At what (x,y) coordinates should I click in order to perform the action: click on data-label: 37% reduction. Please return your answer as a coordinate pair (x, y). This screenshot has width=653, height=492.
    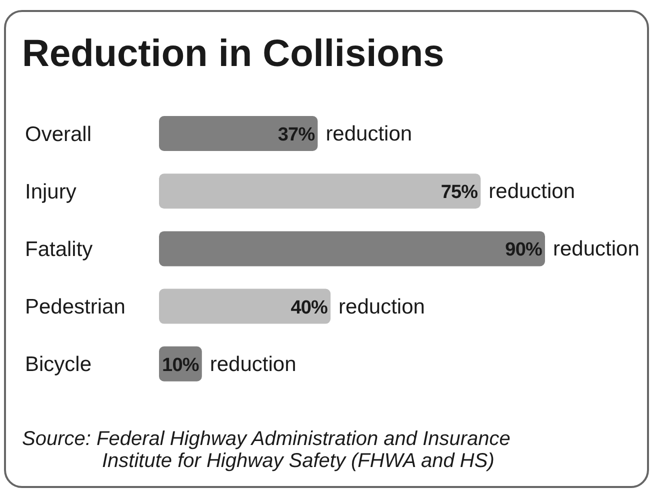
    Looking at the image, I should click on (345, 134).